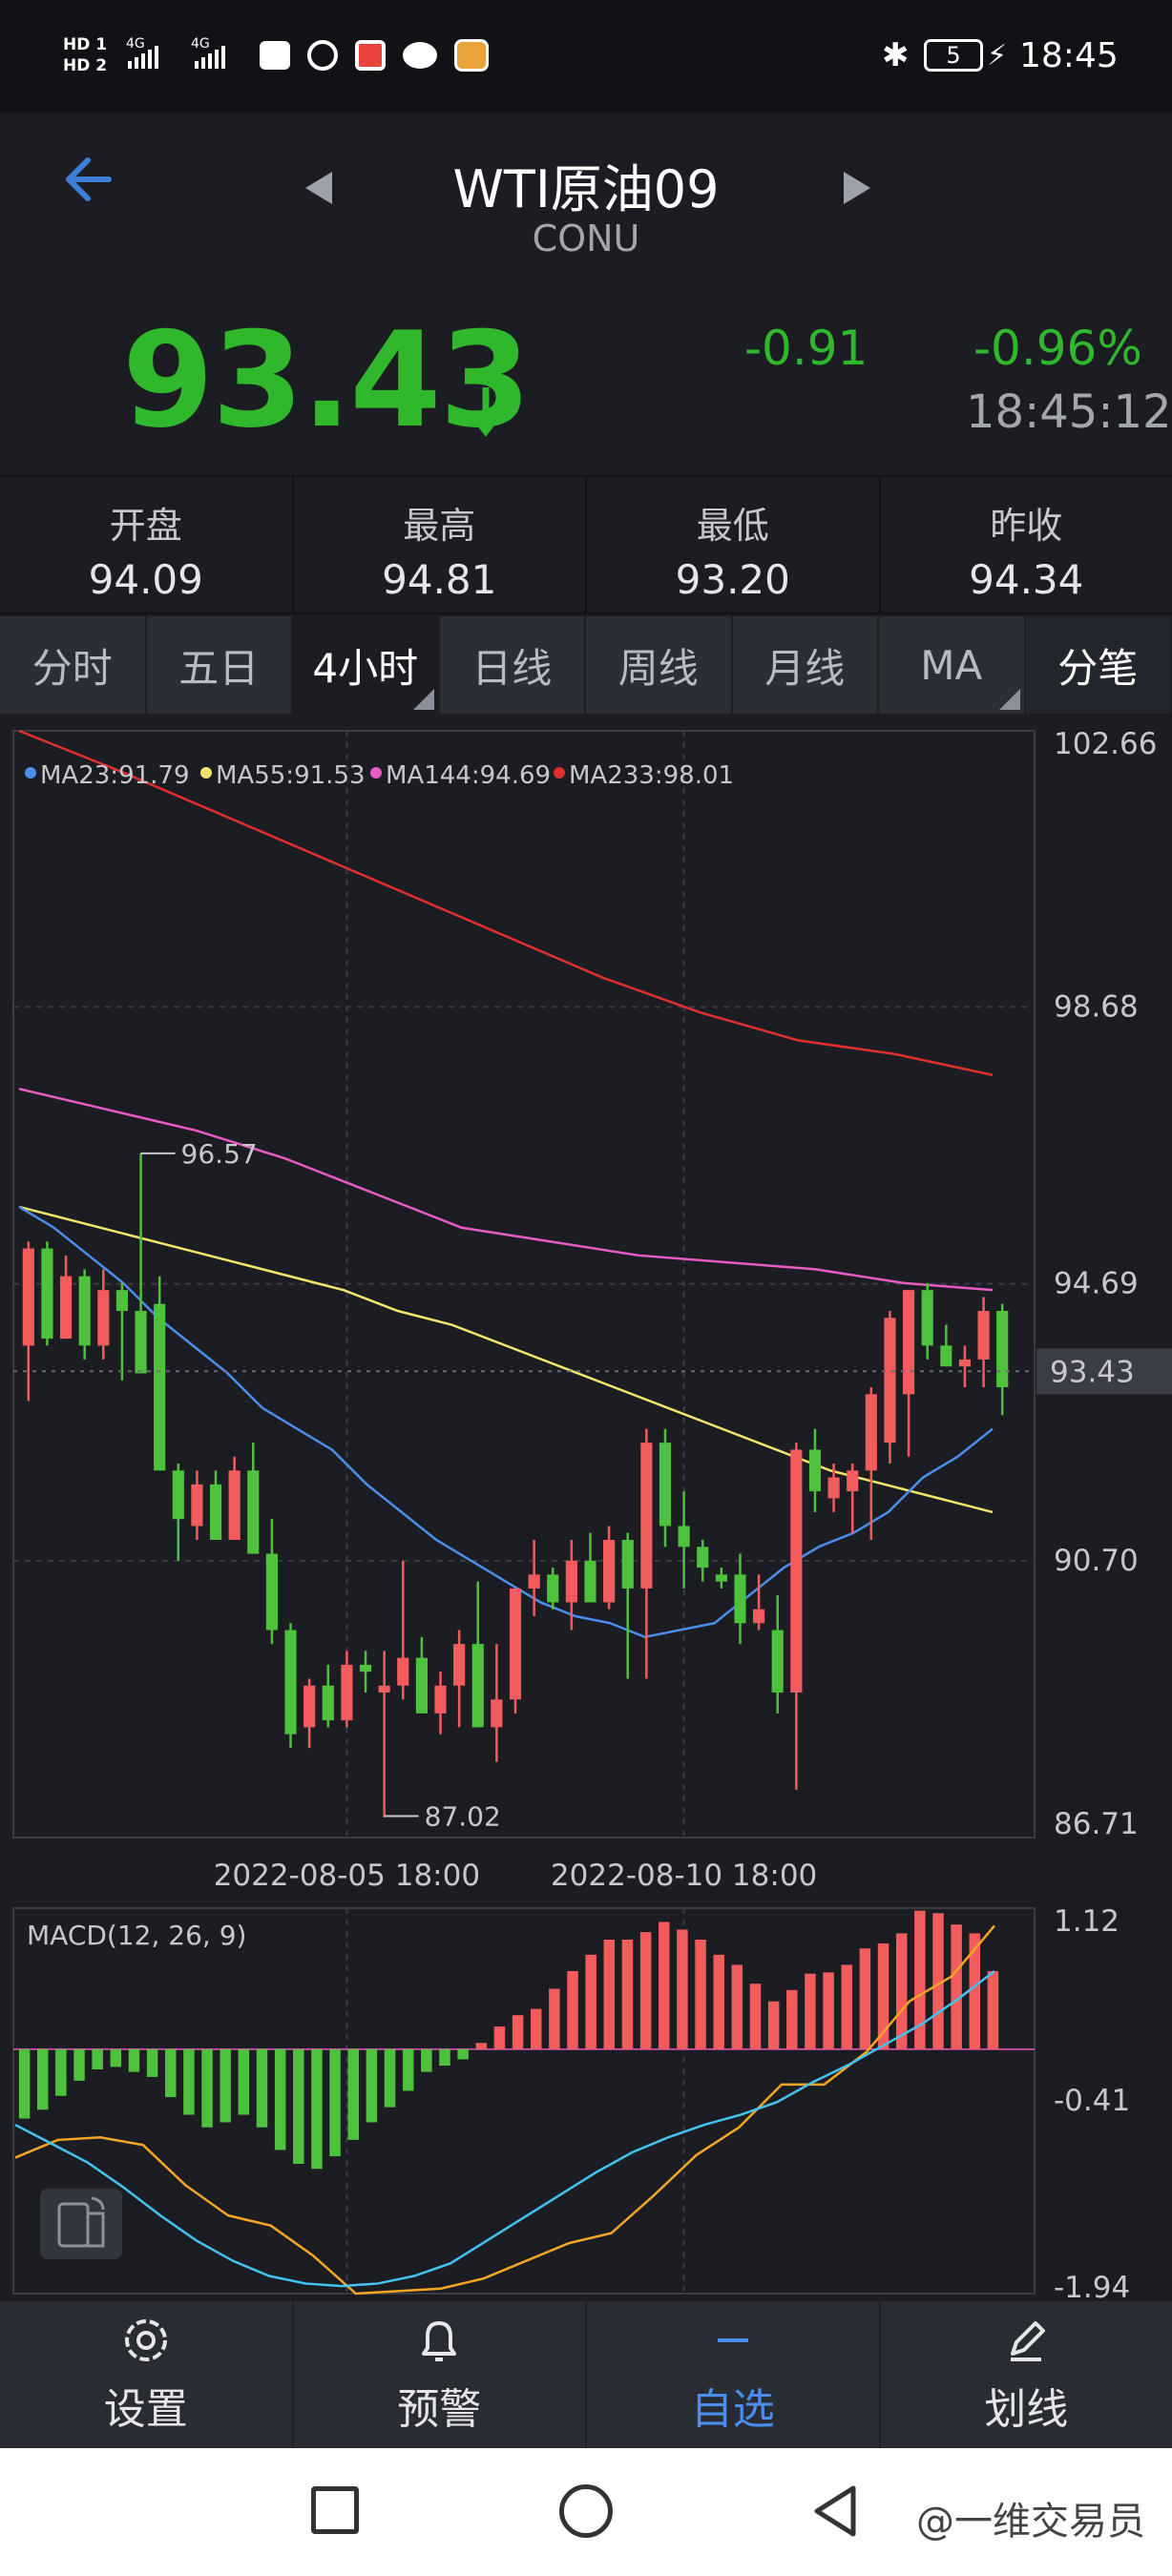 The width and height of the screenshot is (1172, 2576). I want to click on signal-icon: 4G 4G, so click(197, 55).